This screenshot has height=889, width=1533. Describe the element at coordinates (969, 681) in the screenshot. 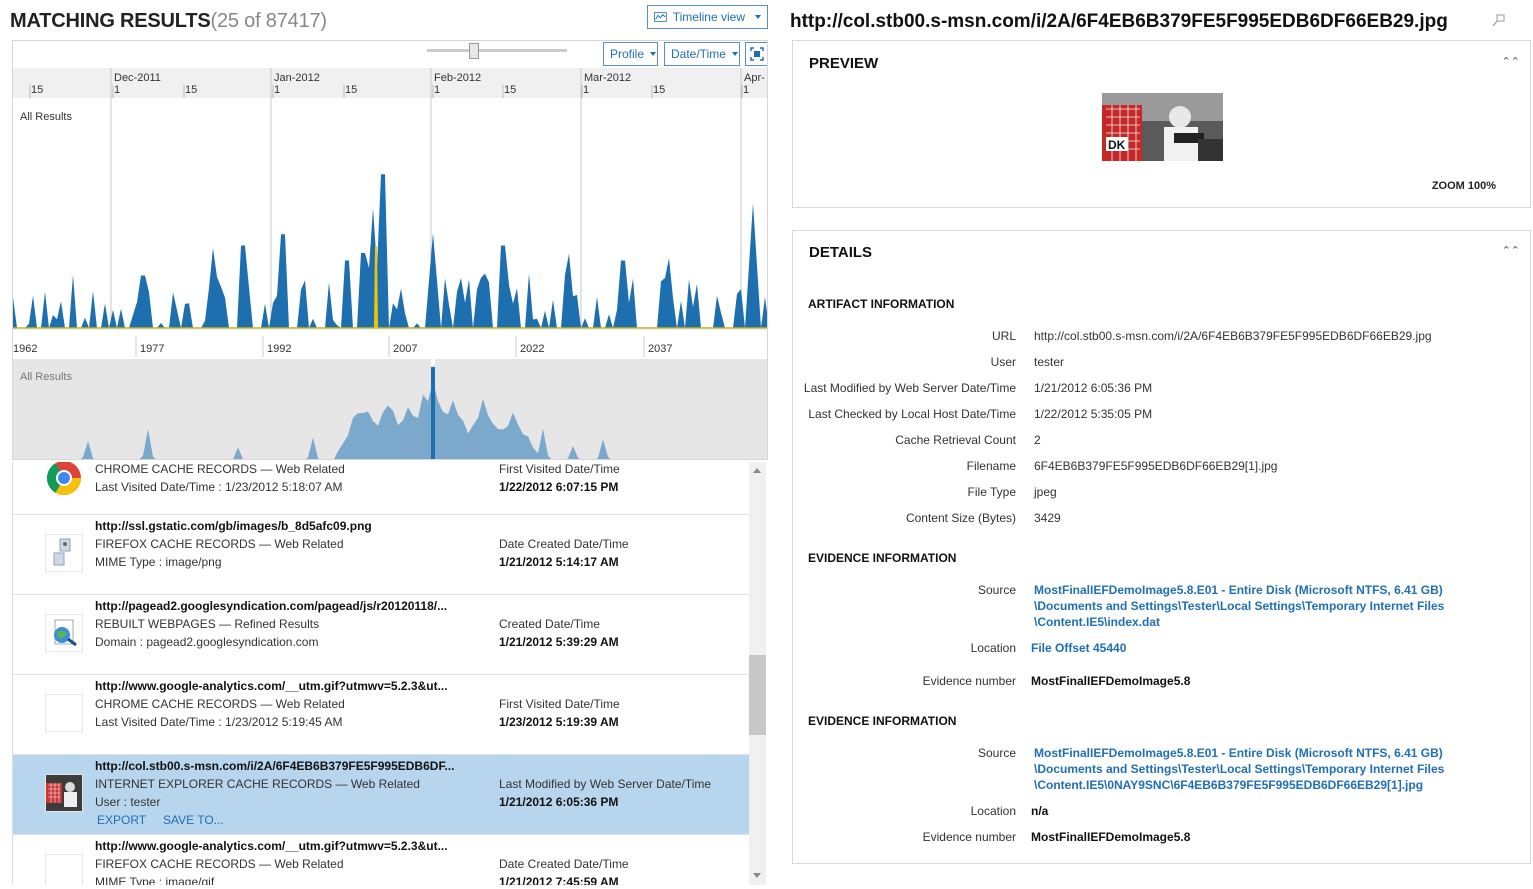

I see `evidence-number-label: Evidence number` at that location.